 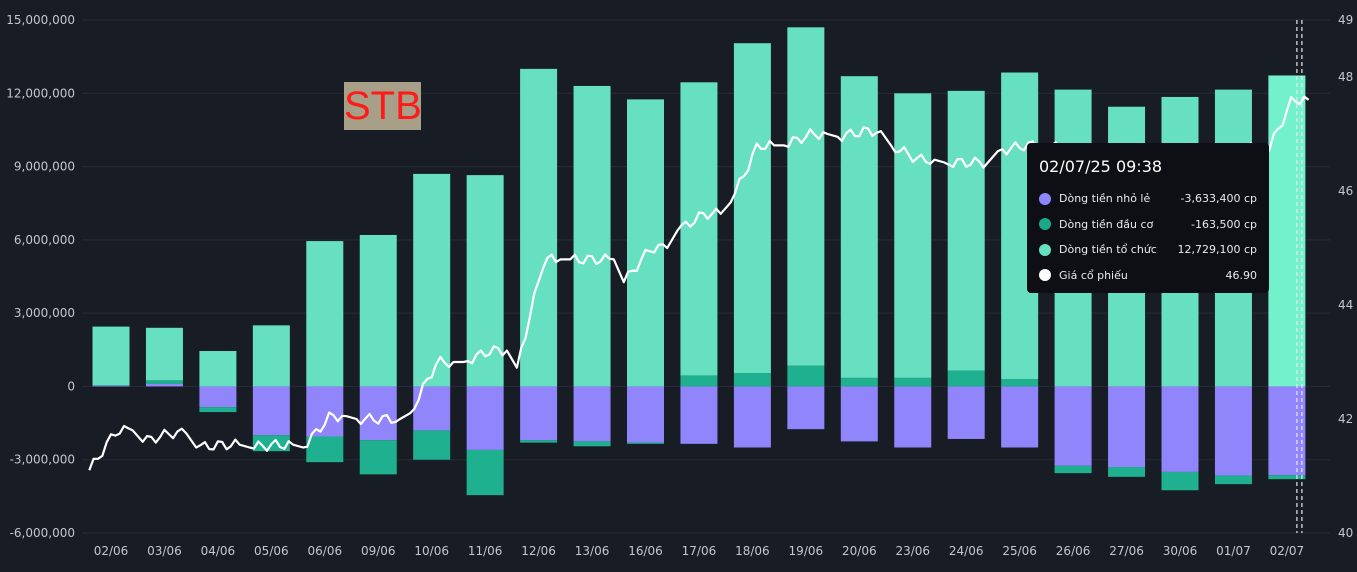 I want to click on ticker-stamp: STB, so click(x=383, y=106).